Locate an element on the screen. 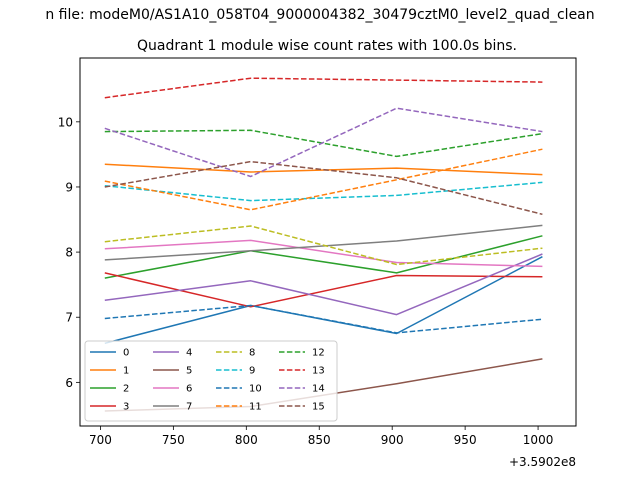 The width and height of the screenshot is (640, 480). x-axis: 700 750 800 850 900 950 1000 is located at coordinates (321, 436).